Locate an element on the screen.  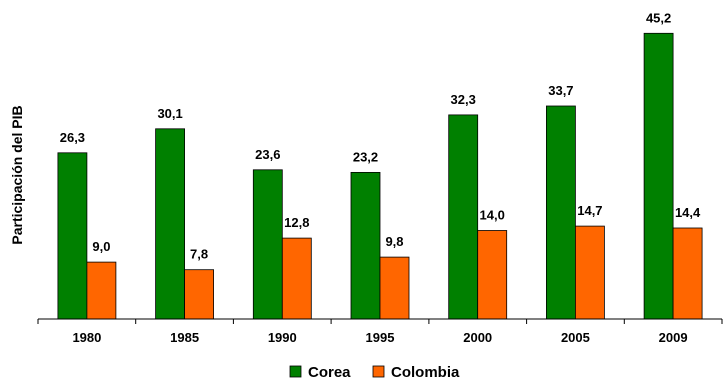
bar-corea-2000 is located at coordinates (463, 217).